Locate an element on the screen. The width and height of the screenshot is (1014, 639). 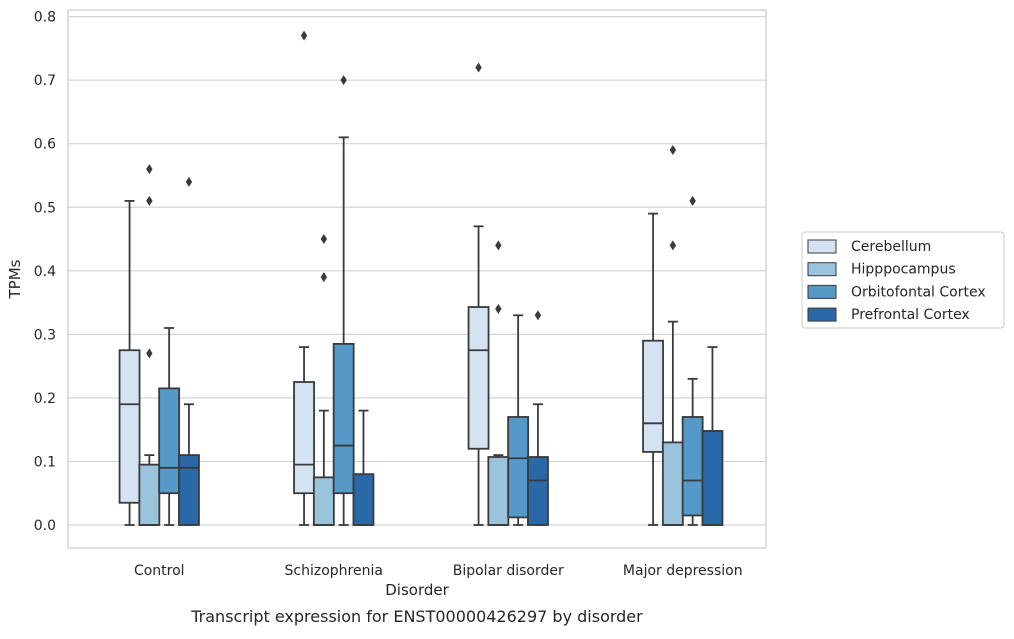
y-tick-label: 0.2 is located at coordinates (45, 399).